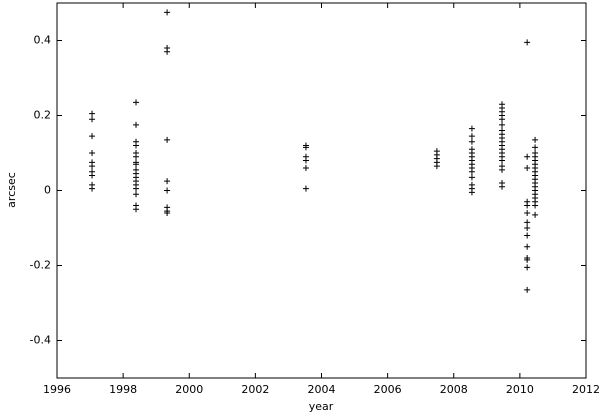 The height and width of the screenshot is (419, 600). Describe the element at coordinates (57, 389) in the screenshot. I see `x-tick-label: 1996` at that location.